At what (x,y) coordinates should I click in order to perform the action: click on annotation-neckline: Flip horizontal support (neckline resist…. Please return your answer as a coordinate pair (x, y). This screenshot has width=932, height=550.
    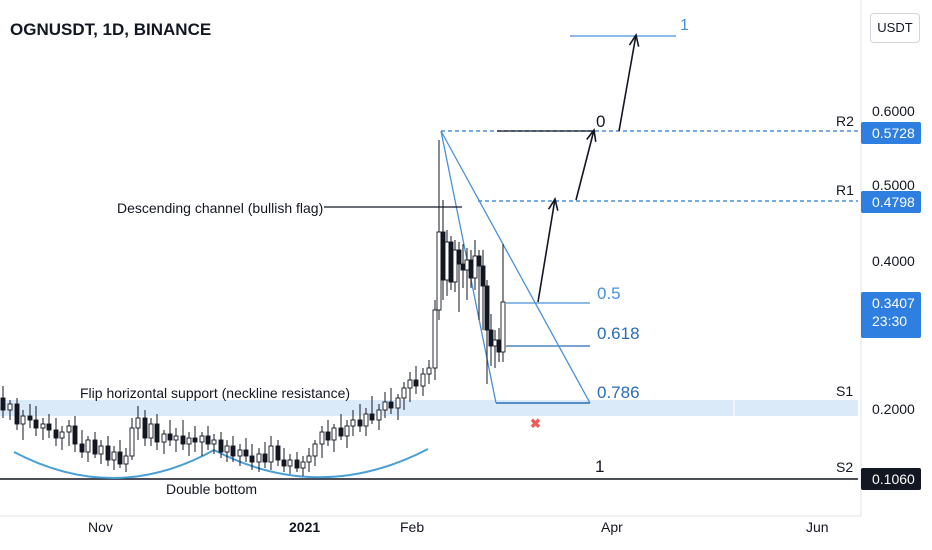
    Looking at the image, I should click on (215, 393).